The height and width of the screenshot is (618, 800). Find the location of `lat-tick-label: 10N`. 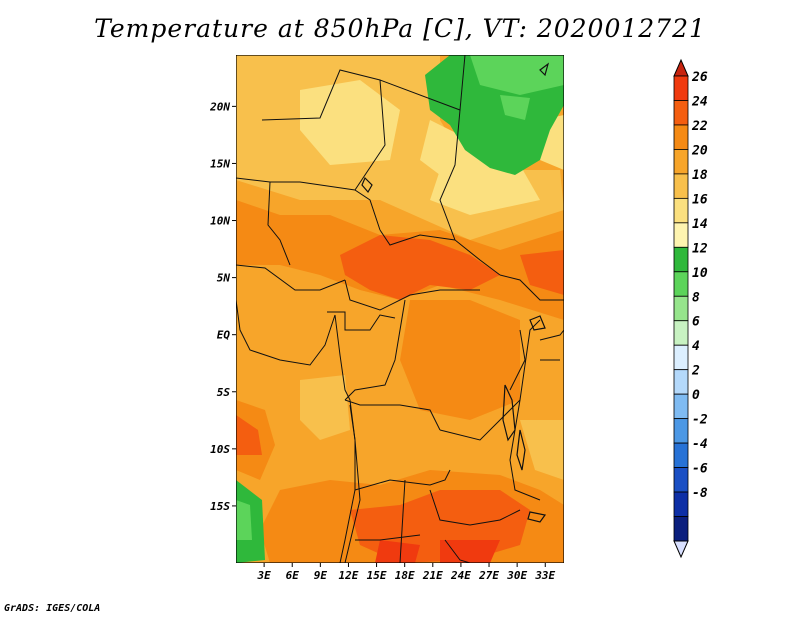

lat-tick-label: 10N is located at coordinates (220, 221).